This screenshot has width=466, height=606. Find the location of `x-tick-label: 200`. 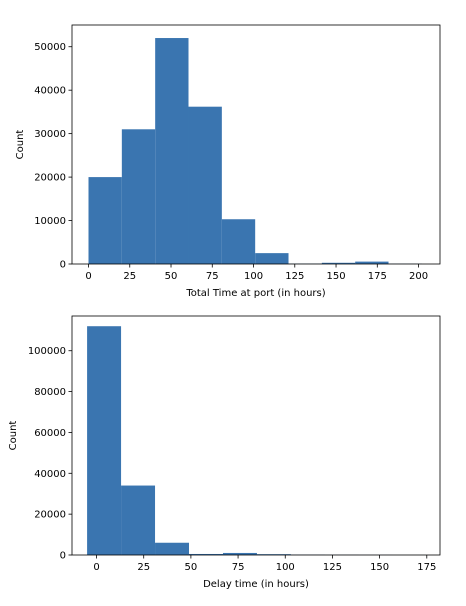

x-tick-label: 200 is located at coordinates (418, 276).